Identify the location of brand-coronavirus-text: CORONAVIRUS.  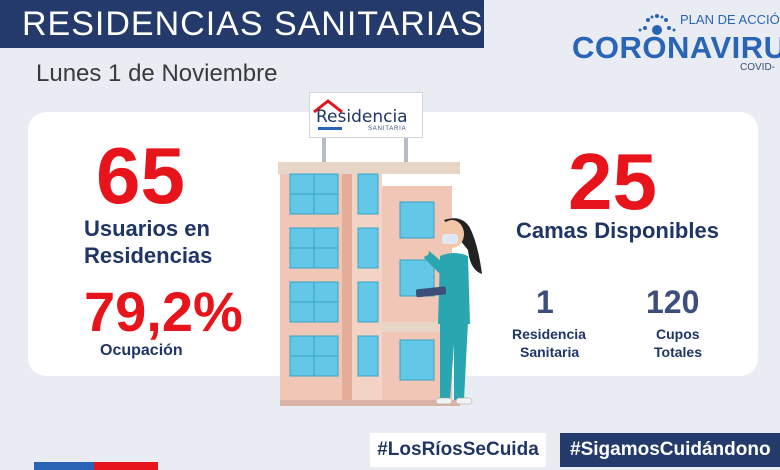
(676, 47).